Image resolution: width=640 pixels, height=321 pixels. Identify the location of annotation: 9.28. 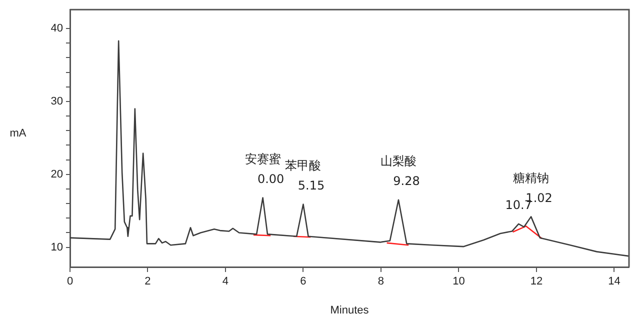
(406, 181).